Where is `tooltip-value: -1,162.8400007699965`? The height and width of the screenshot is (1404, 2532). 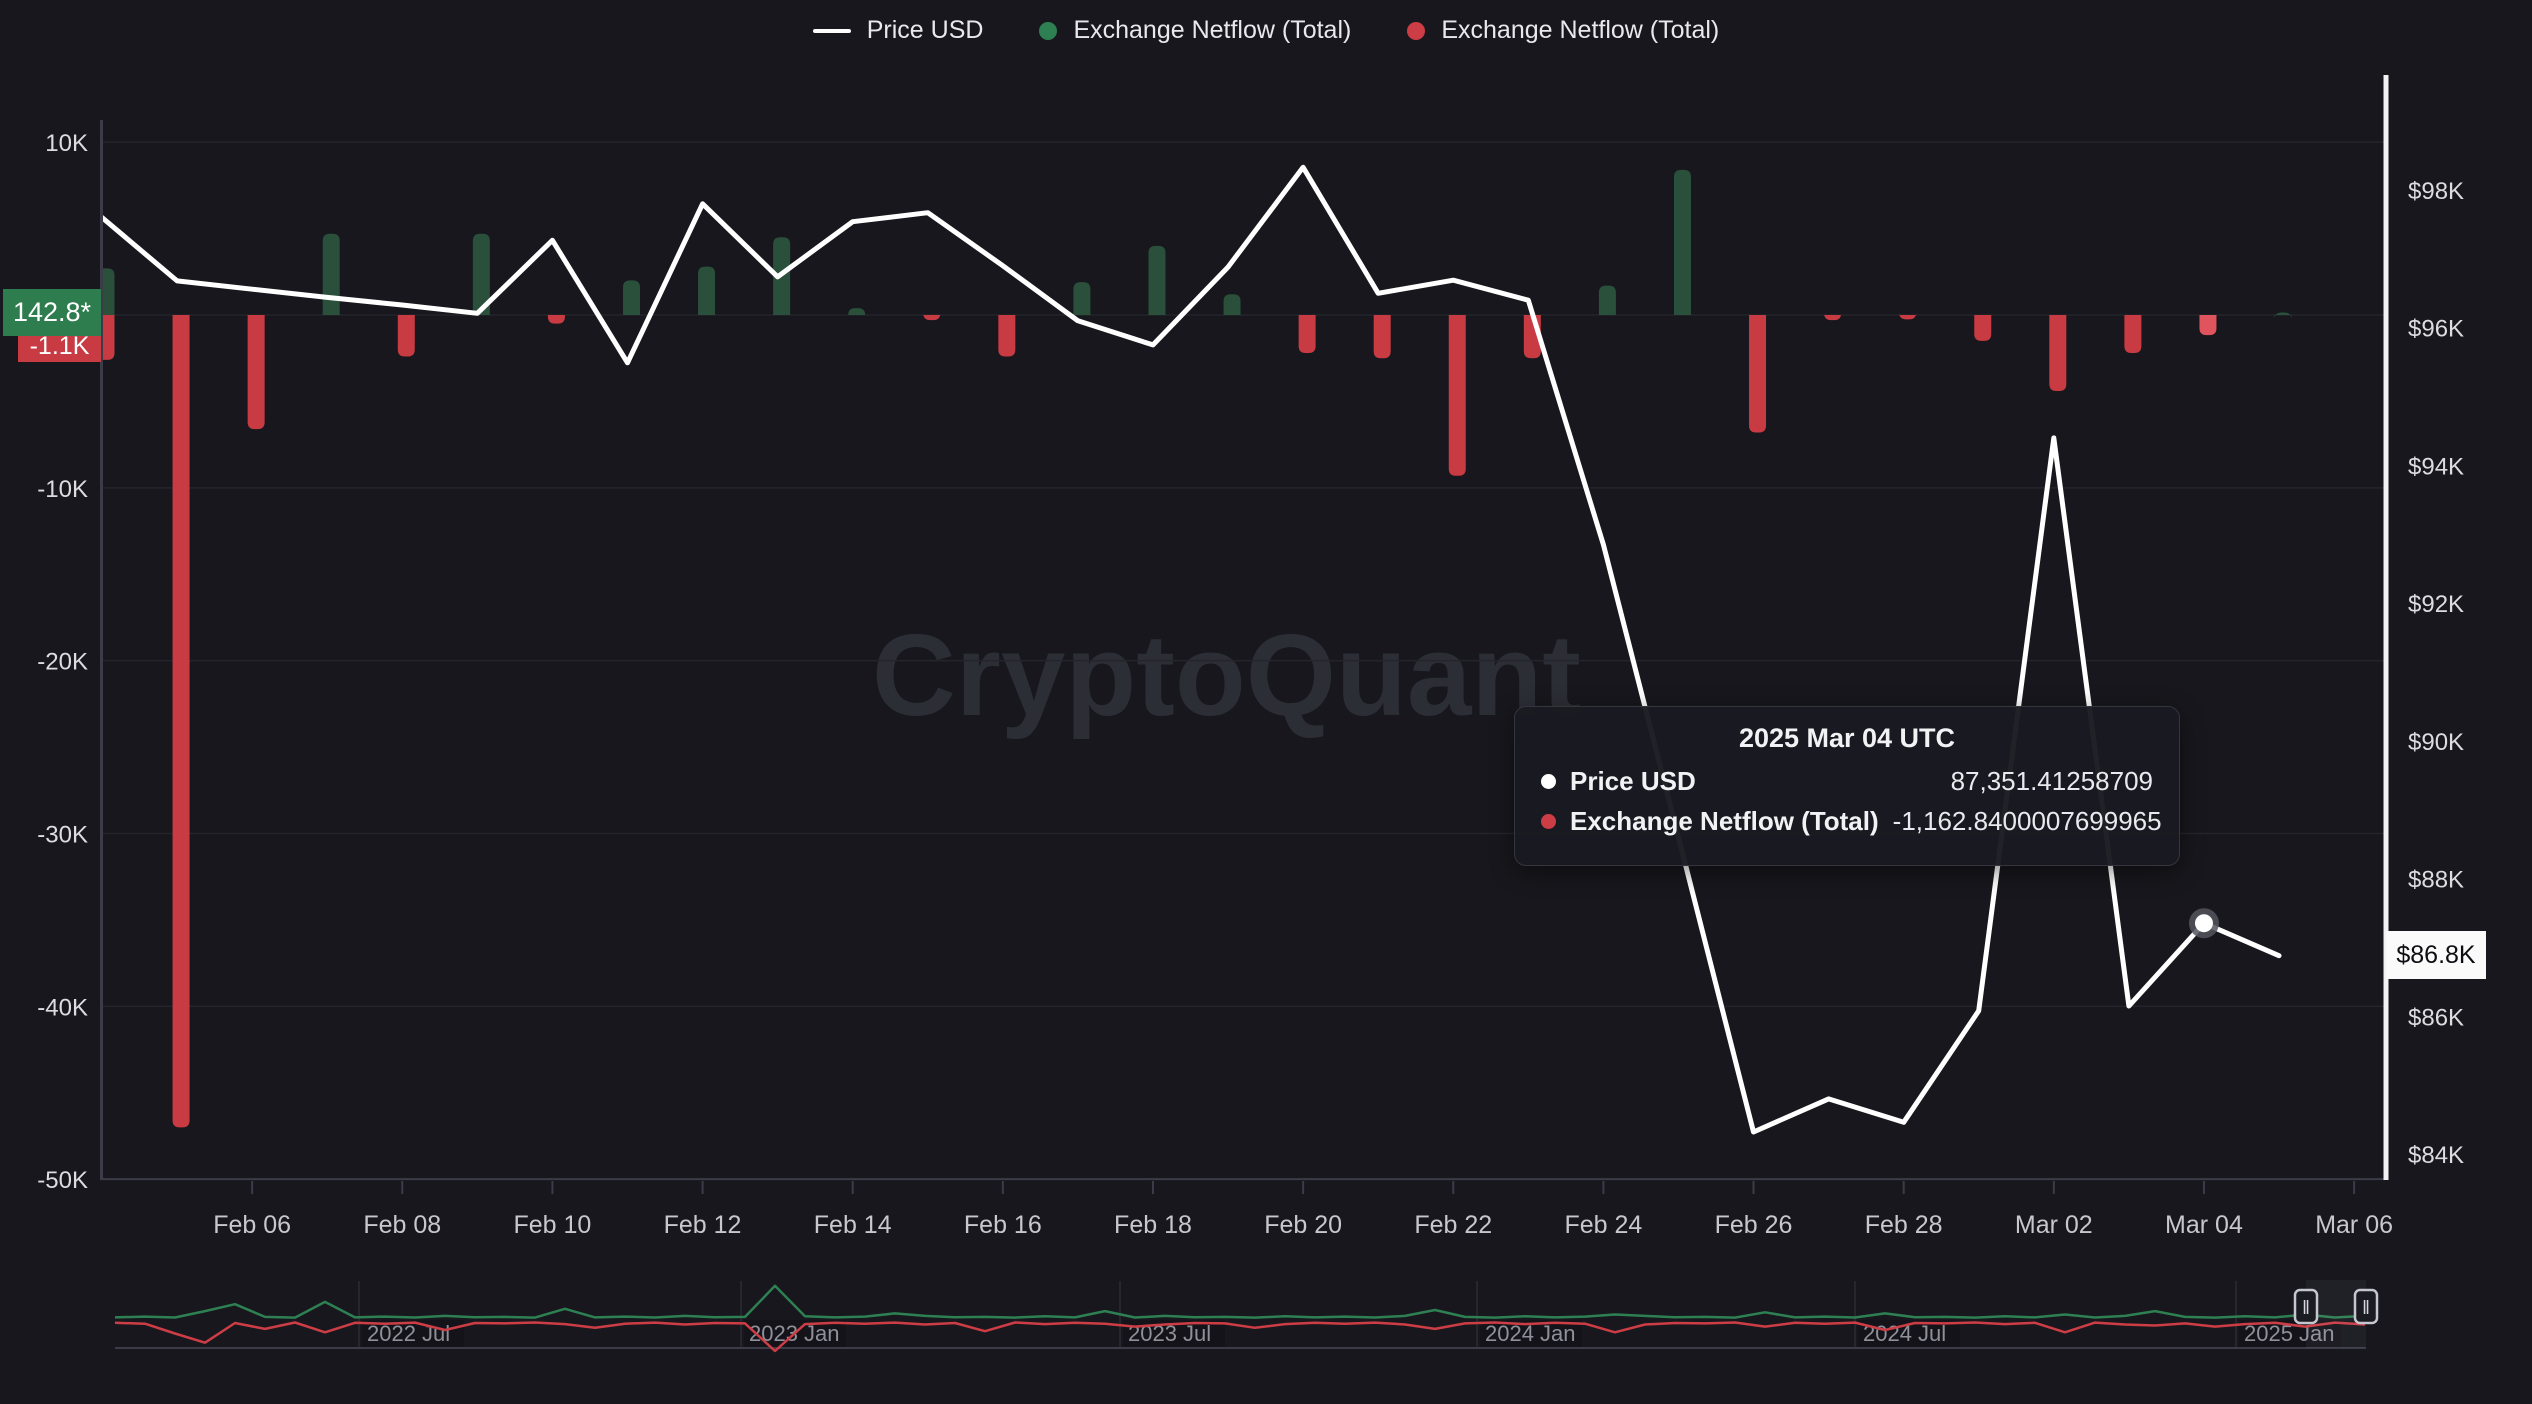 tooltip-value: -1,162.8400007699965 is located at coordinates (2027, 821).